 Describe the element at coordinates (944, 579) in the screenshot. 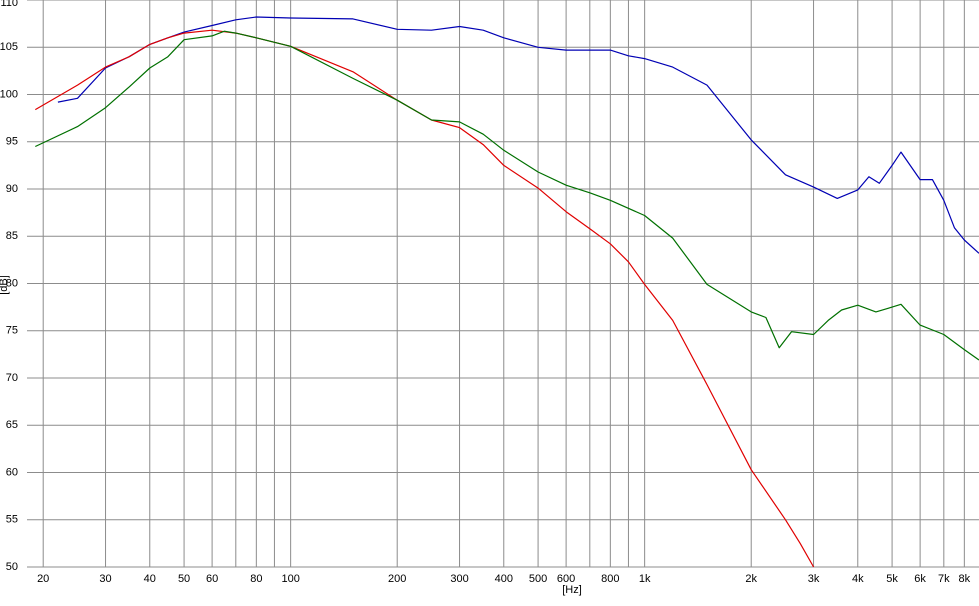

I see `x-tick-label: 7k` at that location.